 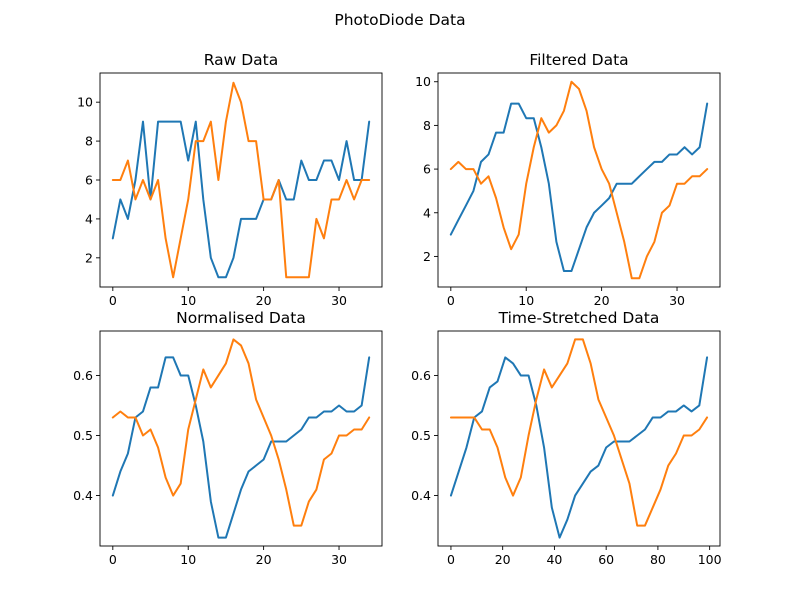 What do you see at coordinates (427, 256) in the screenshot?
I see `filtered-data-y-tick-label: 2` at bounding box center [427, 256].